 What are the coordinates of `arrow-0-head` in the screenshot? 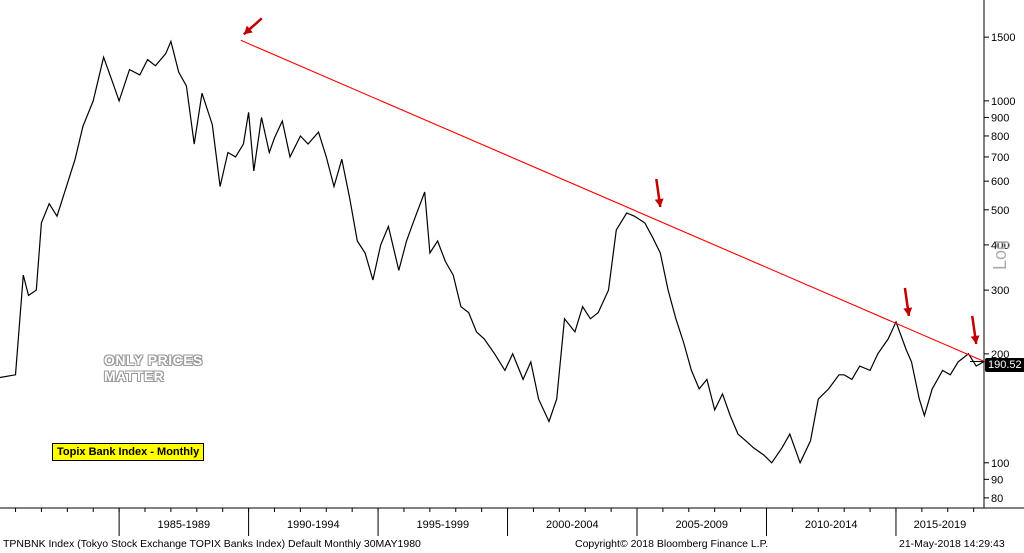 It's located at (248, 30).